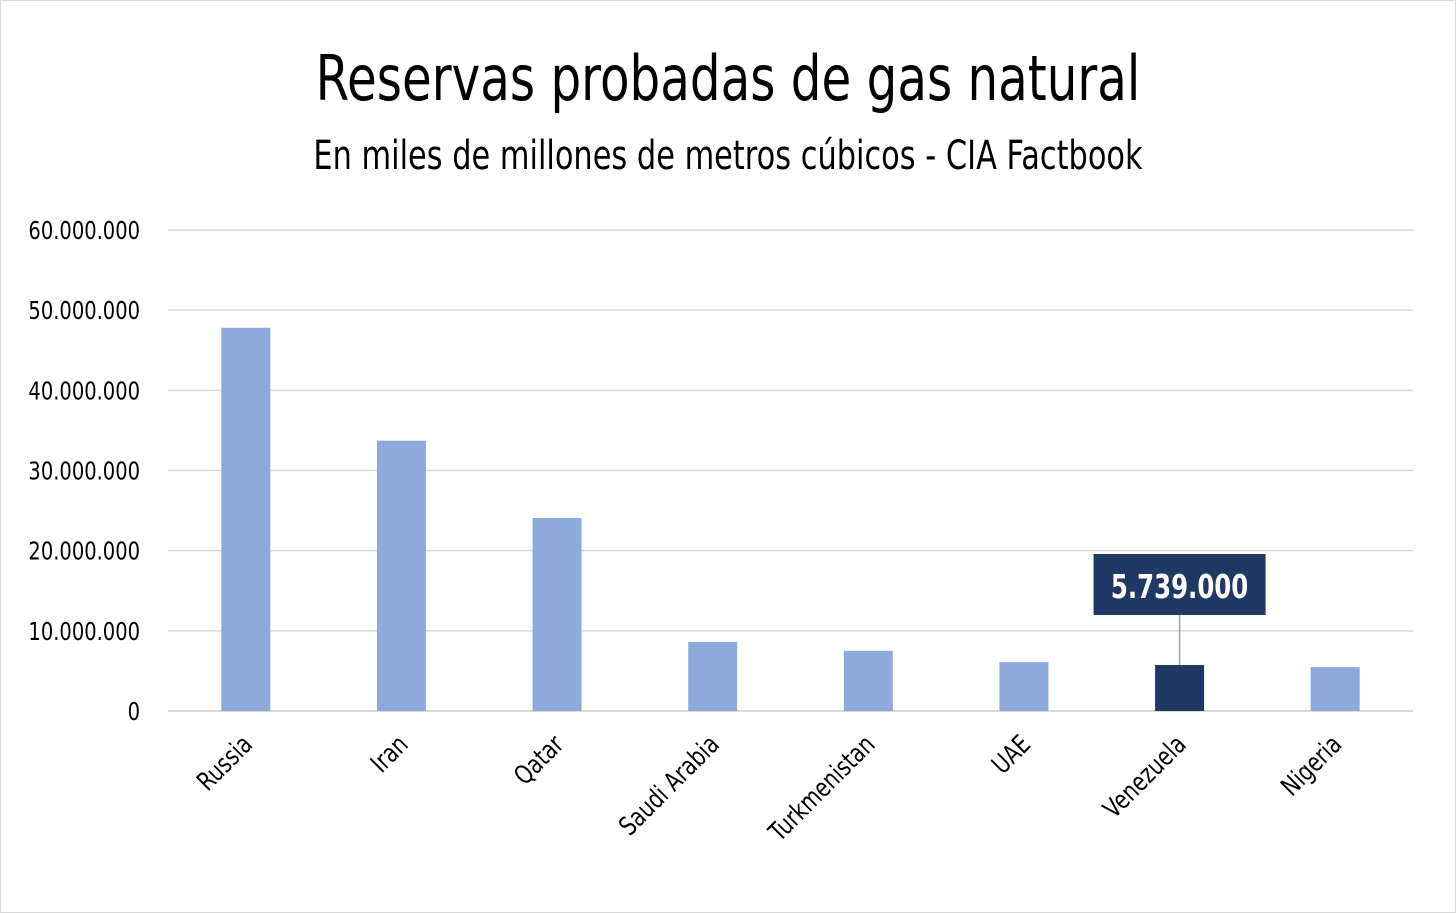 The image size is (1456, 913). Describe the element at coordinates (84, 231) in the screenshot. I see `y-tick-label: 60.000.000` at that location.